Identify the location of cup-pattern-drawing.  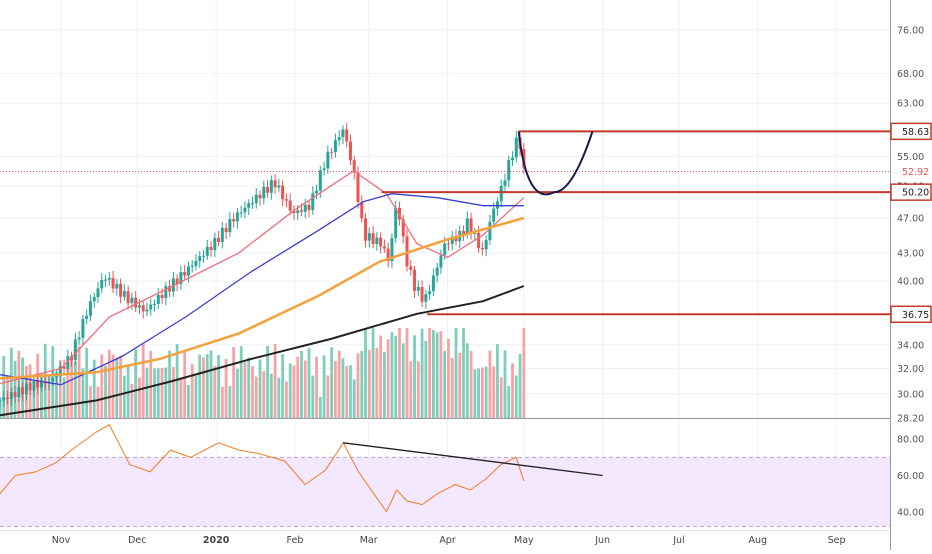
(555, 163).